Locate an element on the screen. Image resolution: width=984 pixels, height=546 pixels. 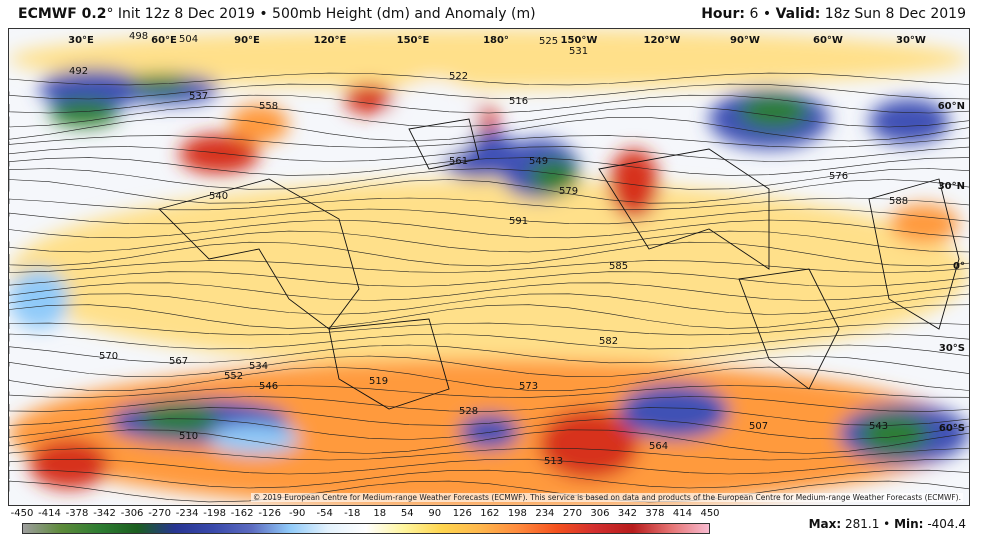
legend-tick-label: -414 is located at coordinates (49, 513).